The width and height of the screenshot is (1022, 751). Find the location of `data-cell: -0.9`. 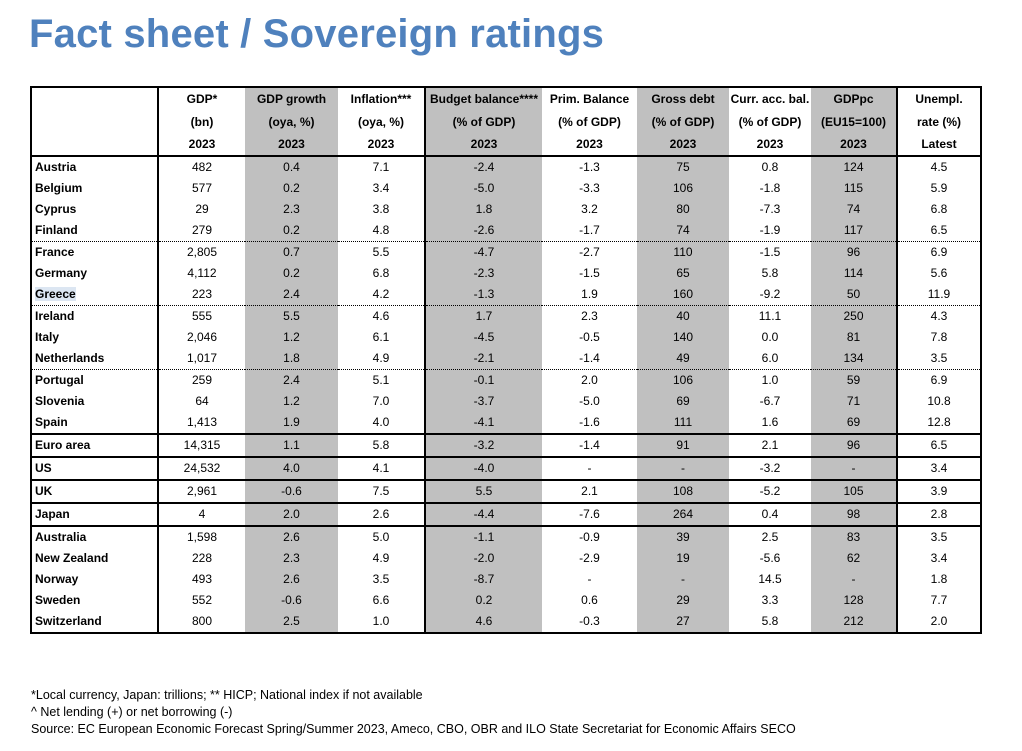

data-cell: -0.9 is located at coordinates (589, 537).